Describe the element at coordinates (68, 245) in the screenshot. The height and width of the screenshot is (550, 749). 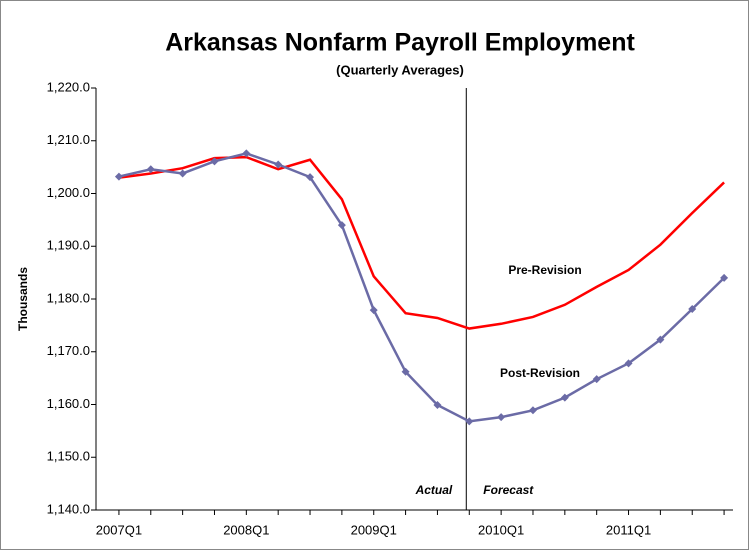
I see `y-tick-label: 1,190.0` at that location.